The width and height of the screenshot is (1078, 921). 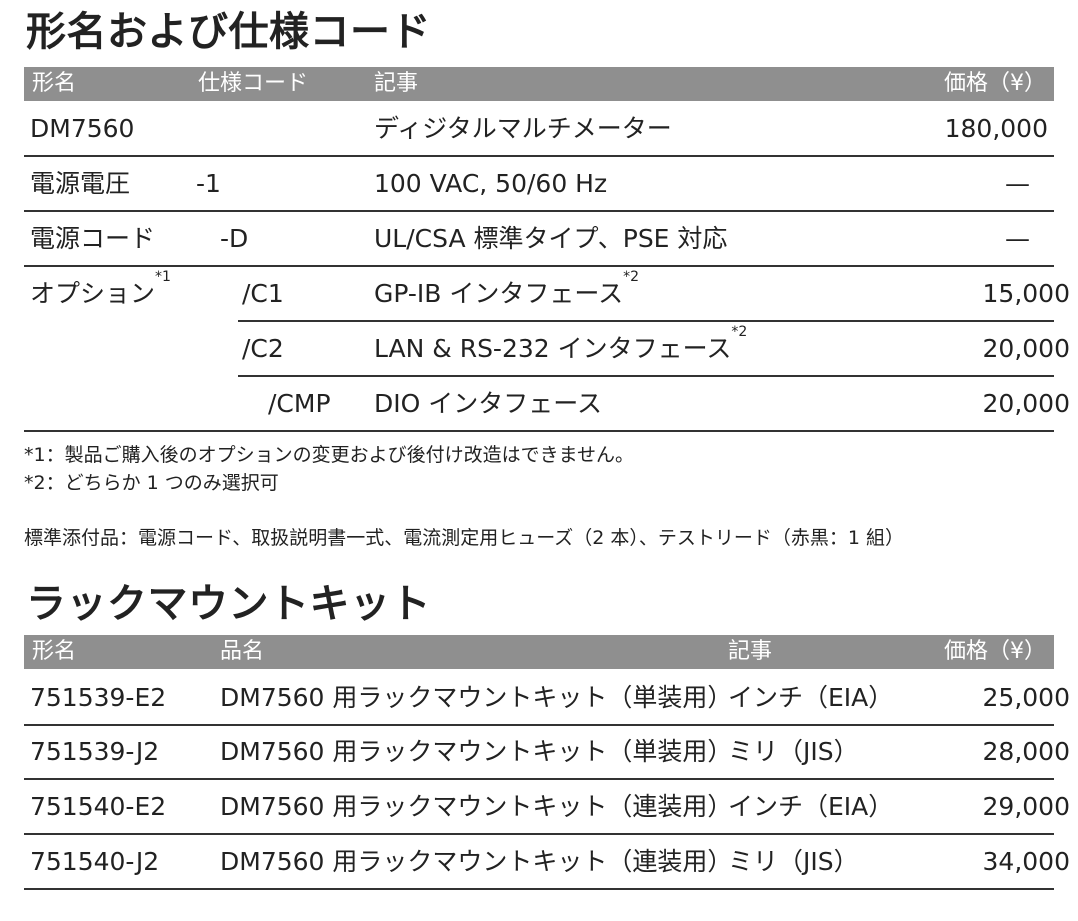 What do you see at coordinates (491, 183) in the screenshot?
I see `description-cell: 100 VAC, 50/60 Hz` at bounding box center [491, 183].